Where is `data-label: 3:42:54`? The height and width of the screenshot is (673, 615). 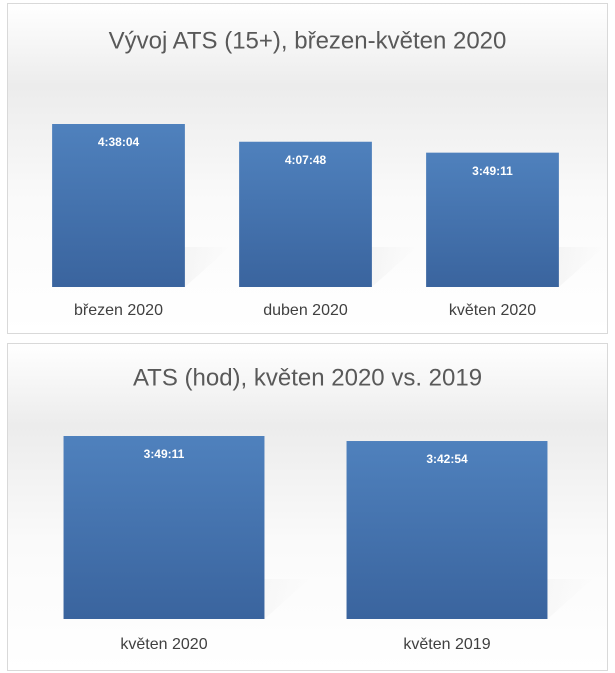
data-label: 3:42:54 is located at coordinates (447, 459).